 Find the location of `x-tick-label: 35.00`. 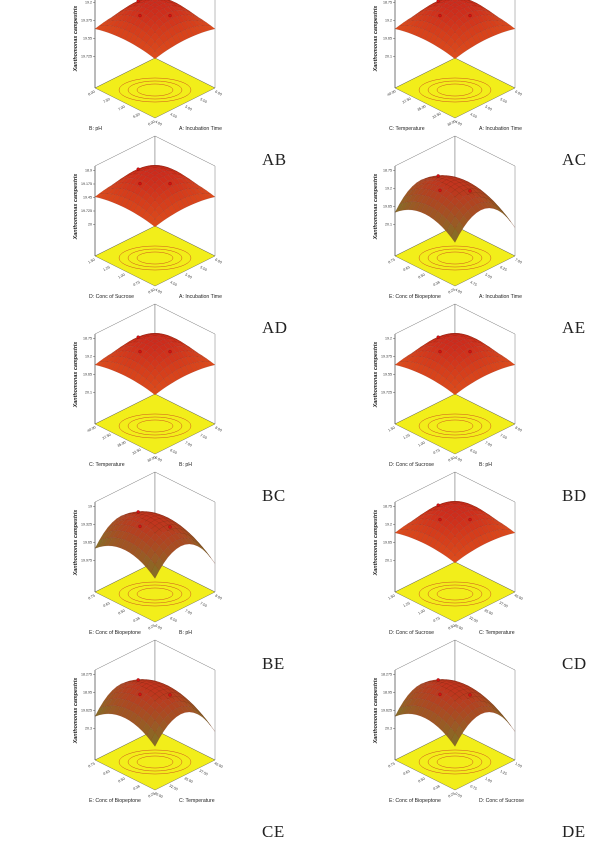

x-tick-label: 35.00 is located at coordinates (189, 780).